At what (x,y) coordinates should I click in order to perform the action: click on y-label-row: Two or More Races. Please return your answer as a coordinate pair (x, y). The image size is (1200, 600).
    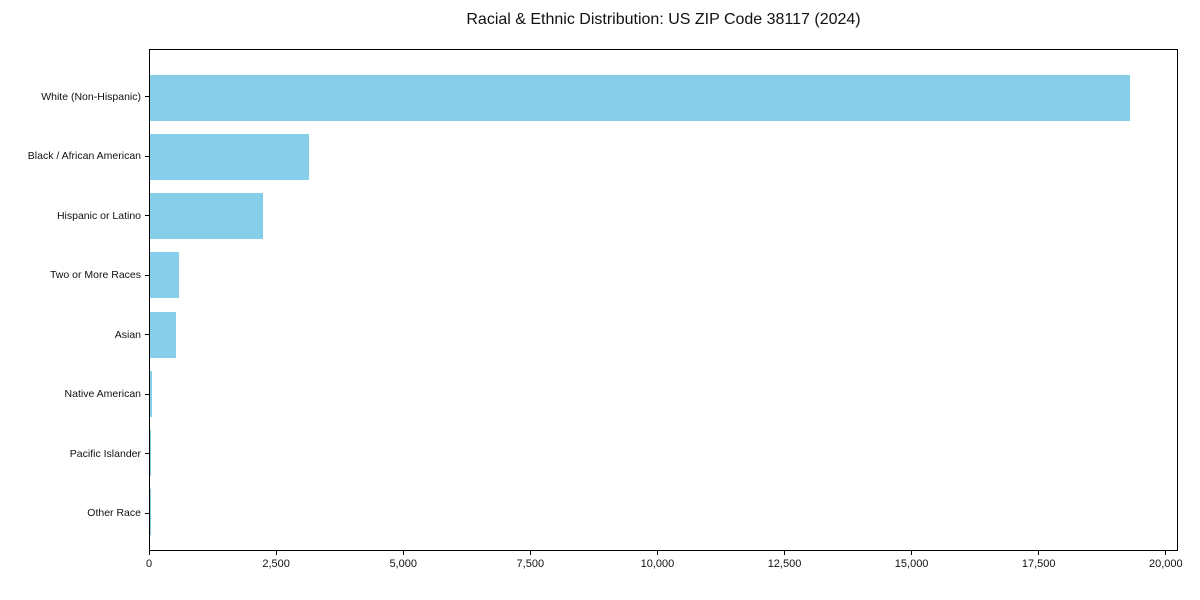
    Looking at the image, I should click on (74, 276).